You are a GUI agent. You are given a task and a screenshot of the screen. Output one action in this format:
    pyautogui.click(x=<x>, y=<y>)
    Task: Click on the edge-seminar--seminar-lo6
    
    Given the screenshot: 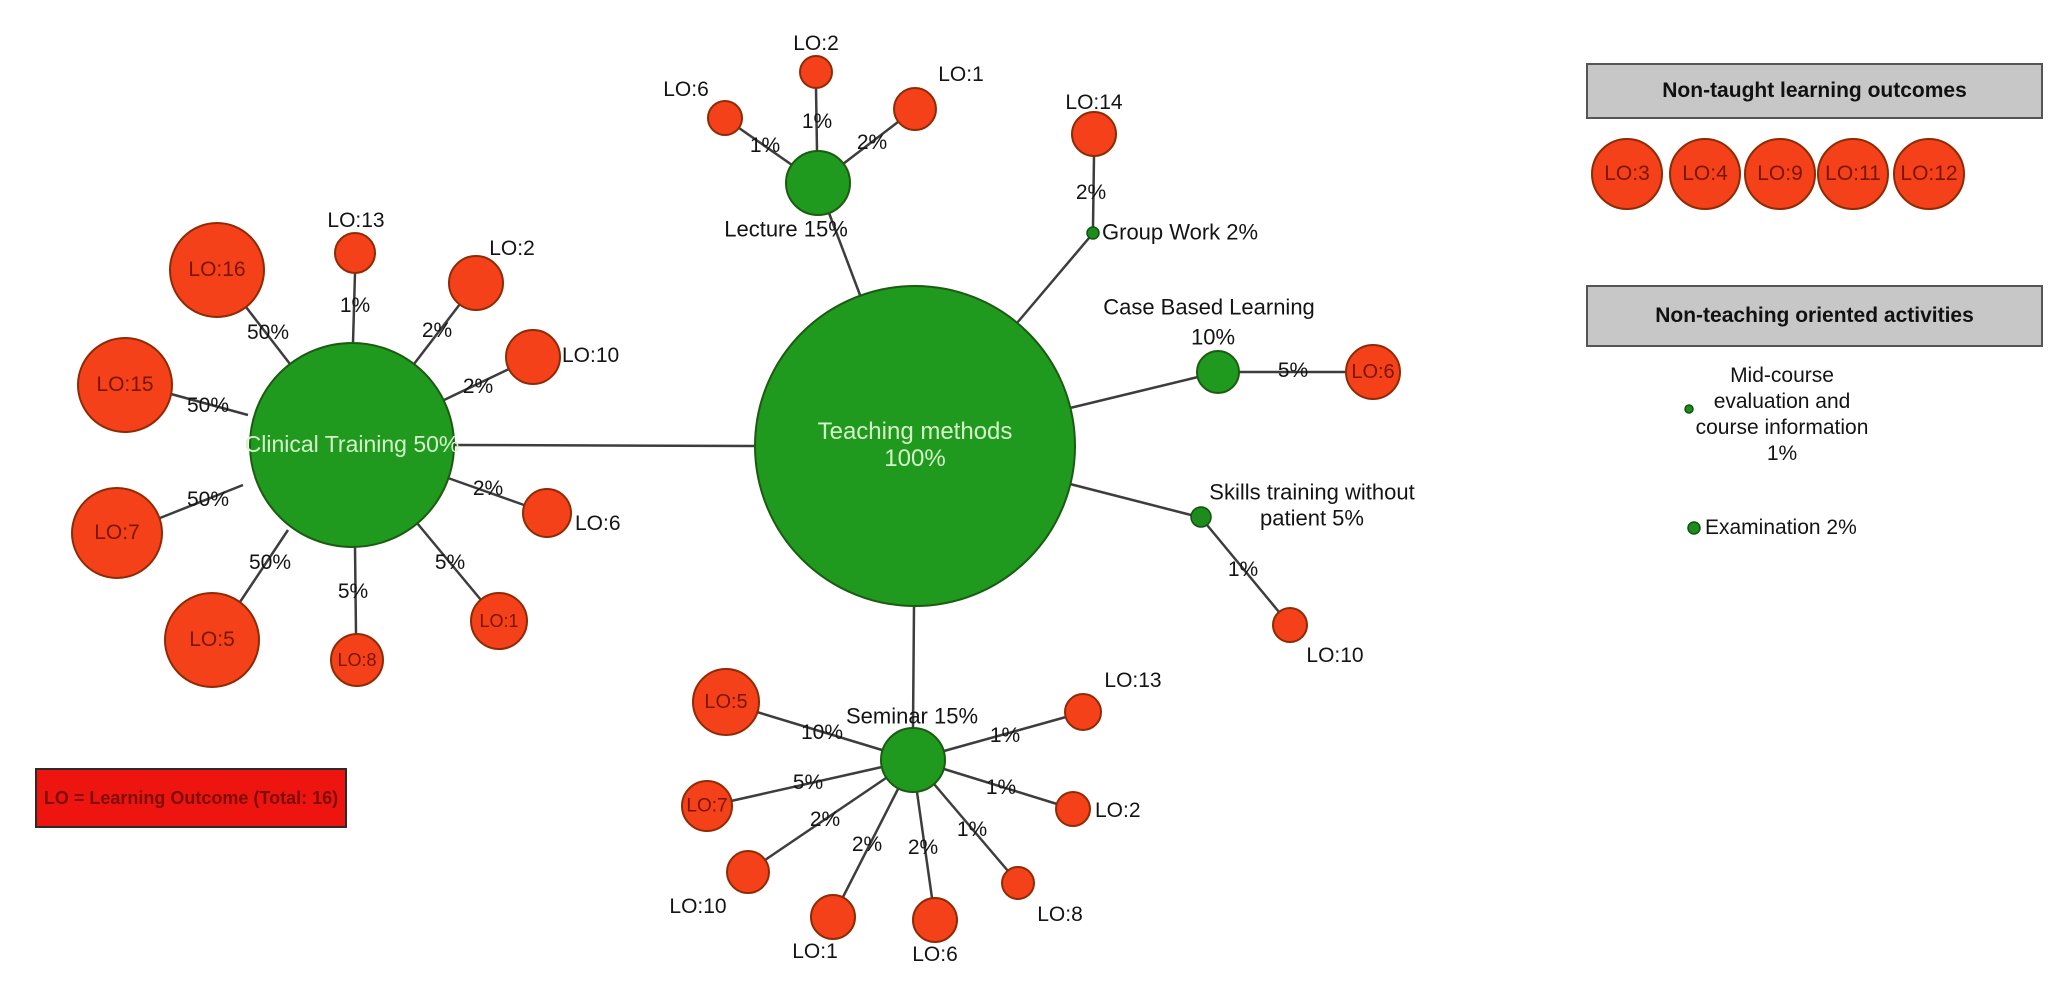 What is the action you would take?
    pyautogui.click(x=924, y=845)
    